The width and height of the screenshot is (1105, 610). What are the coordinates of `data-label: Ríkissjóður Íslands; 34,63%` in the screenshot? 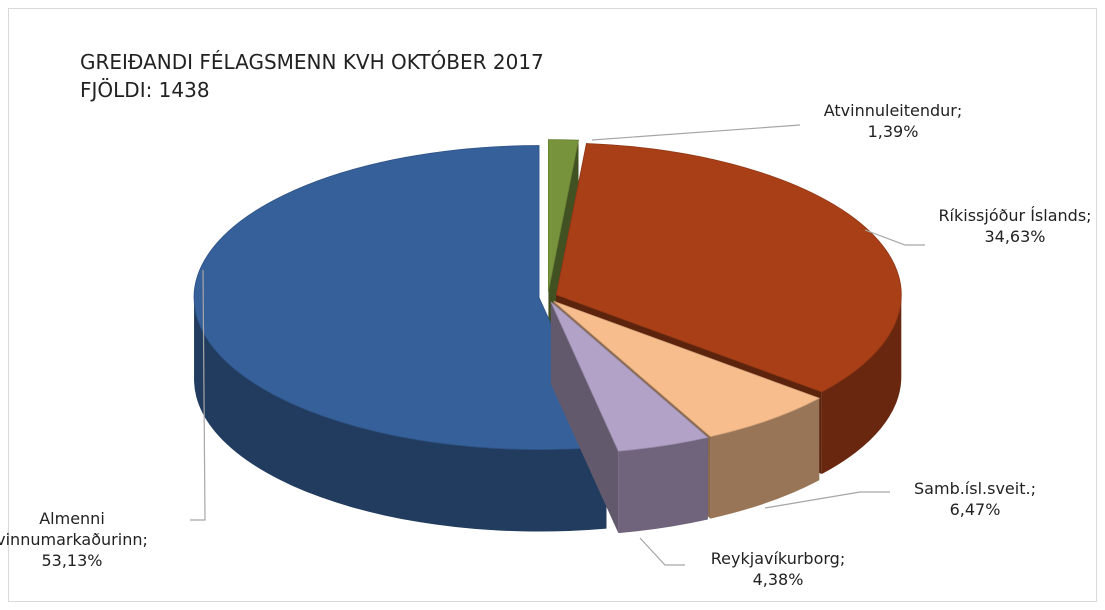 It's located at (1015, 226).